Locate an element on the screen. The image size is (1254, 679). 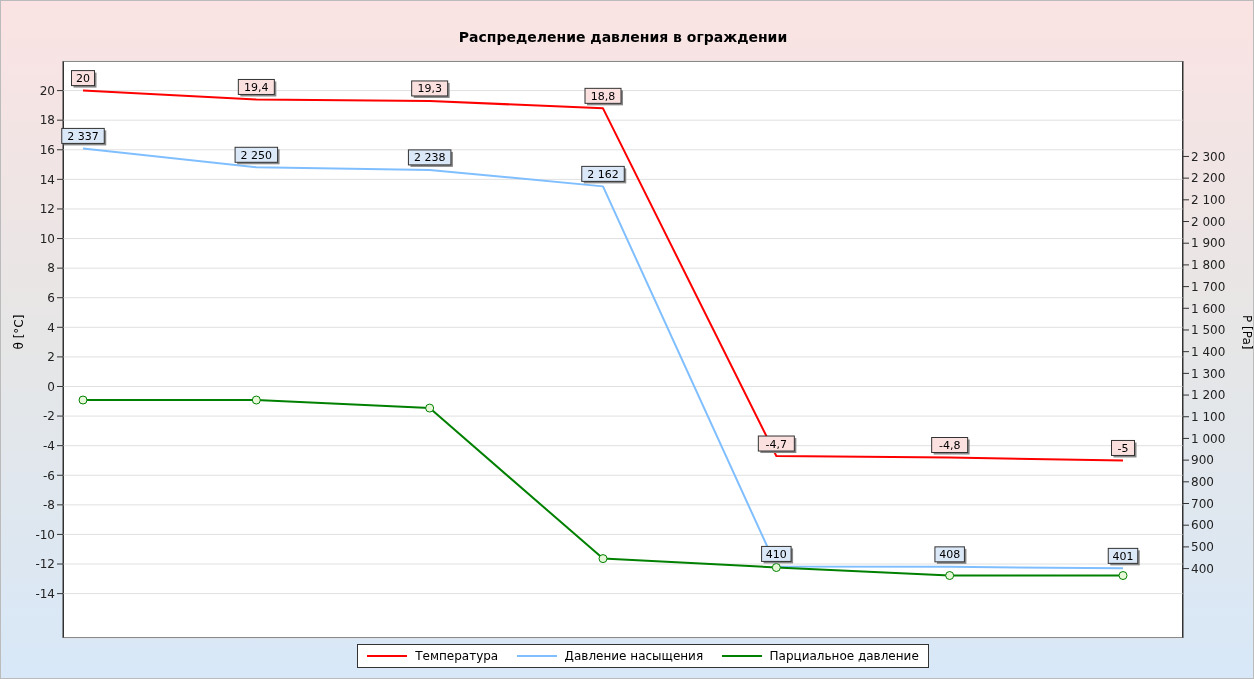
data-label: 19,4 is located at coordinates (256, 87).